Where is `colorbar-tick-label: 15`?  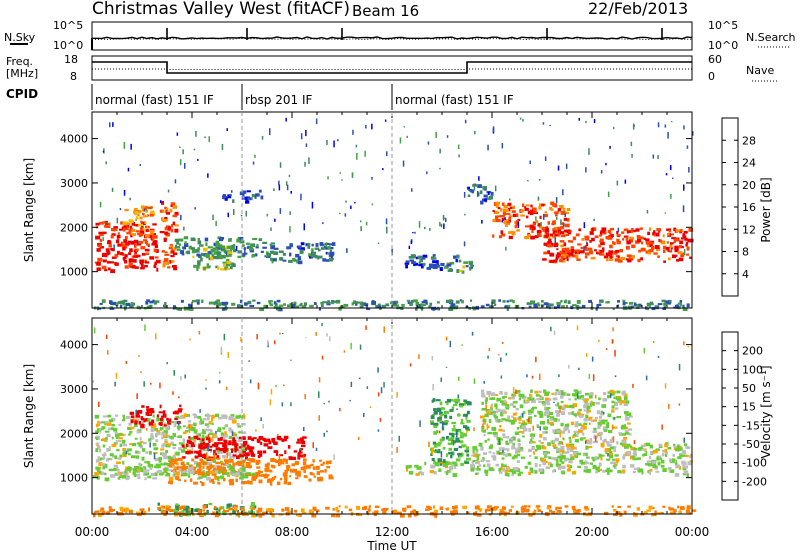
colorbar-tick-label: 15 is located at coordinates (749, 407).